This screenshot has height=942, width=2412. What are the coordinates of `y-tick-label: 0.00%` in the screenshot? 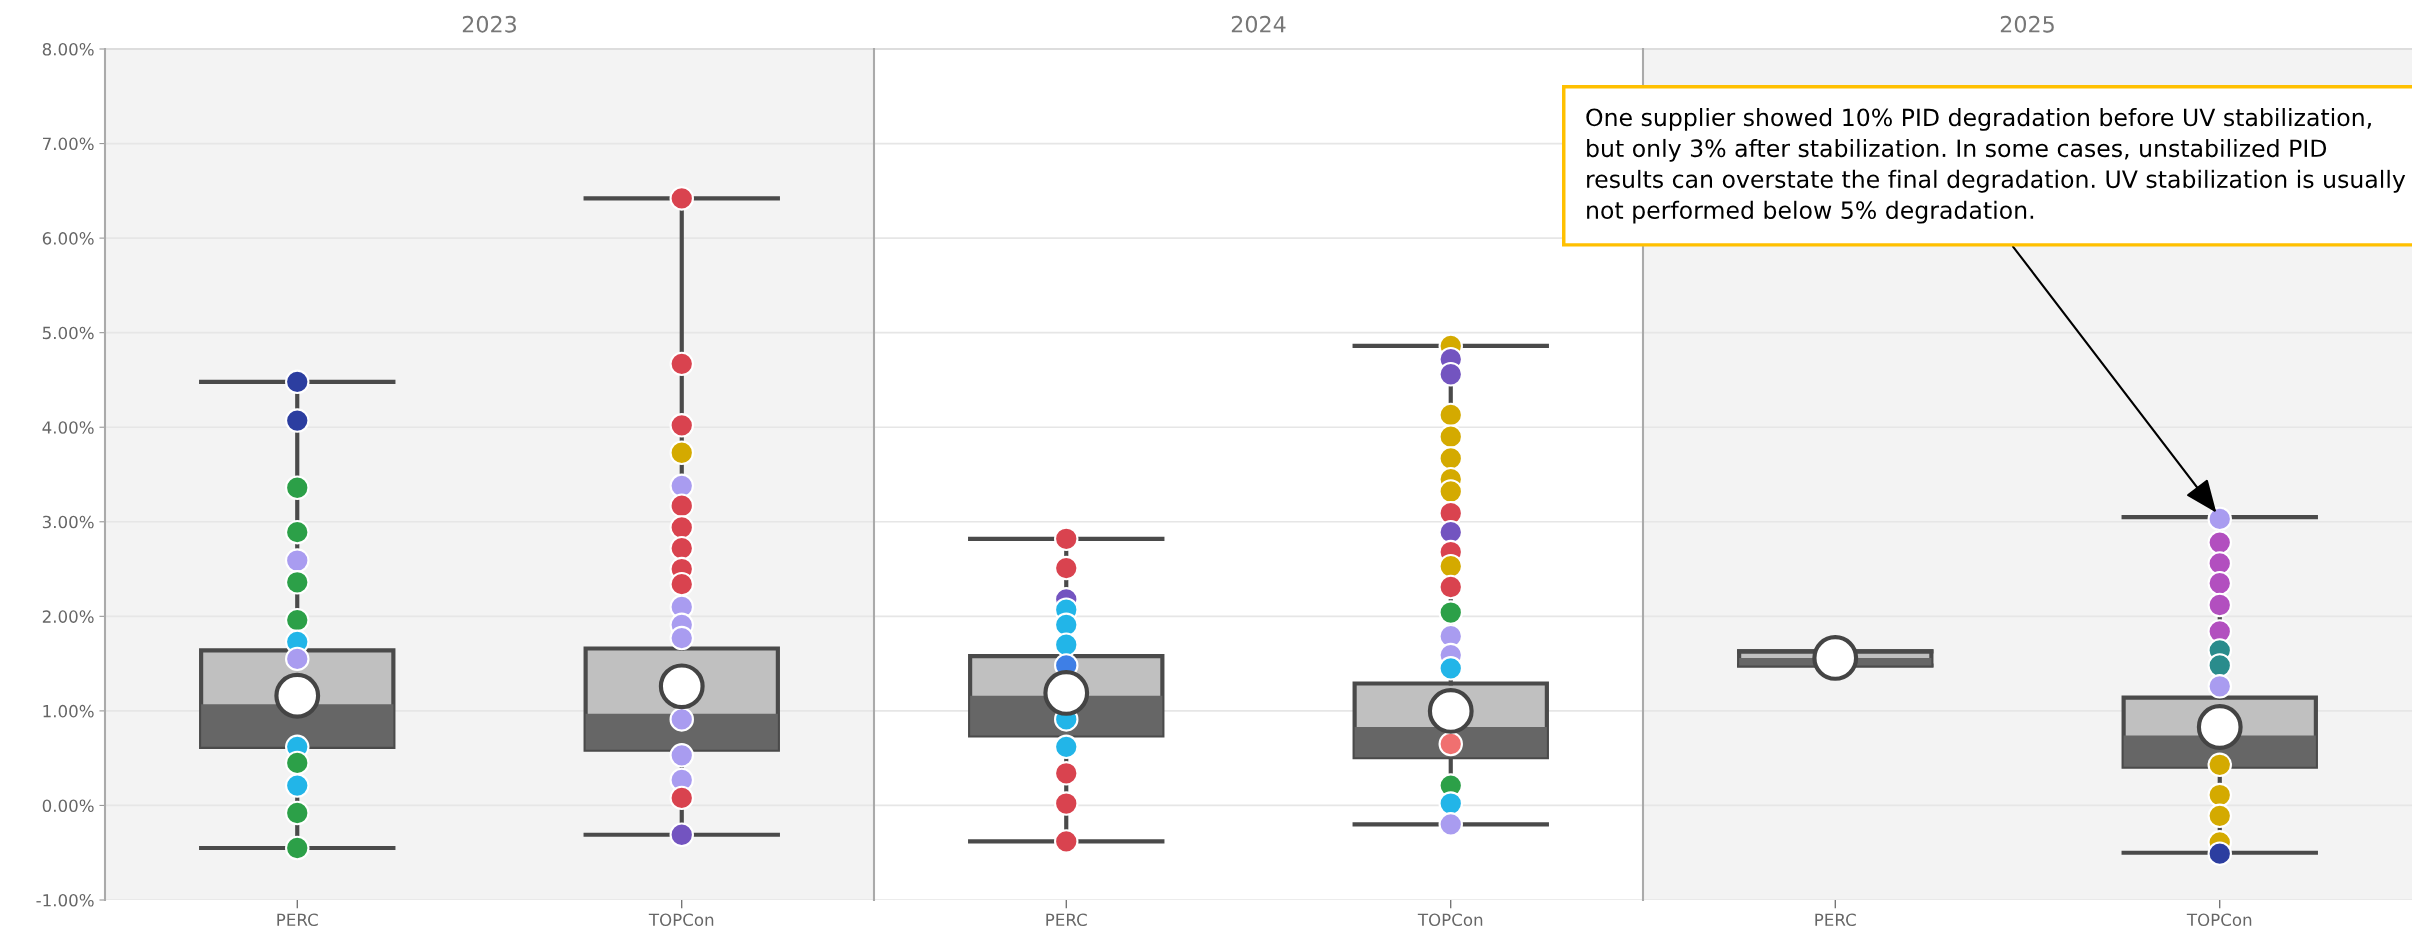 It's located at (68, 806).